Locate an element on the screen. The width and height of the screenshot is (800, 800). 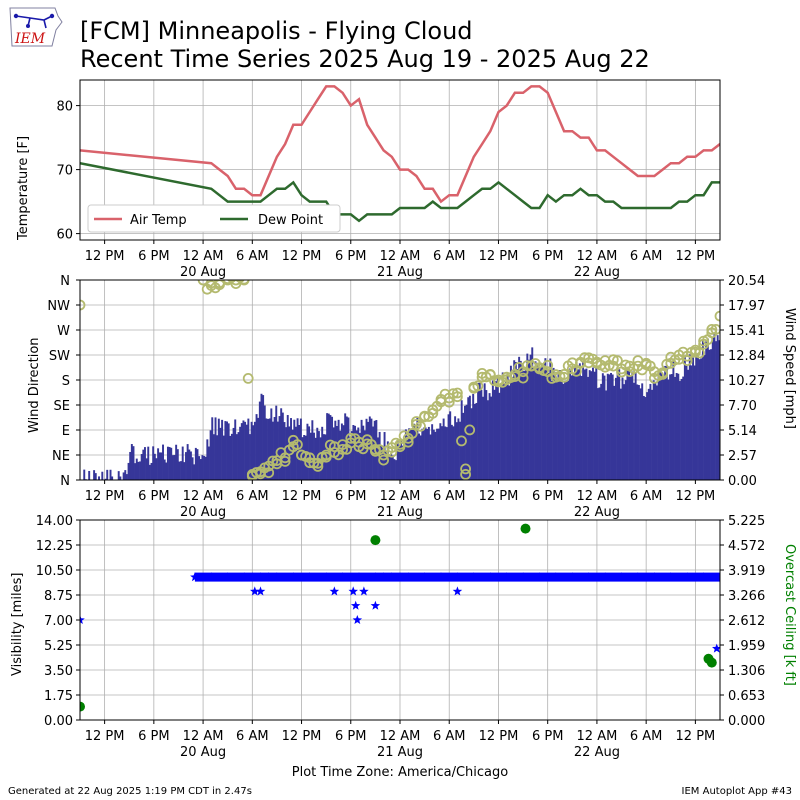
date-label: 21 Aug is located at coordinates (400, 752).